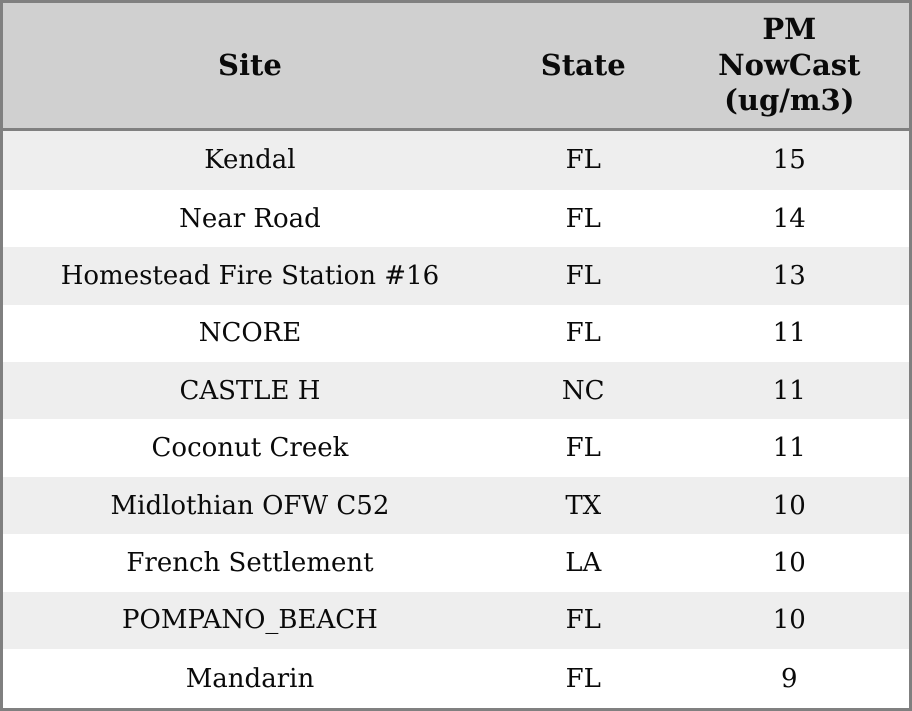  I want to click on state-cell: NC, so click(583, 390).